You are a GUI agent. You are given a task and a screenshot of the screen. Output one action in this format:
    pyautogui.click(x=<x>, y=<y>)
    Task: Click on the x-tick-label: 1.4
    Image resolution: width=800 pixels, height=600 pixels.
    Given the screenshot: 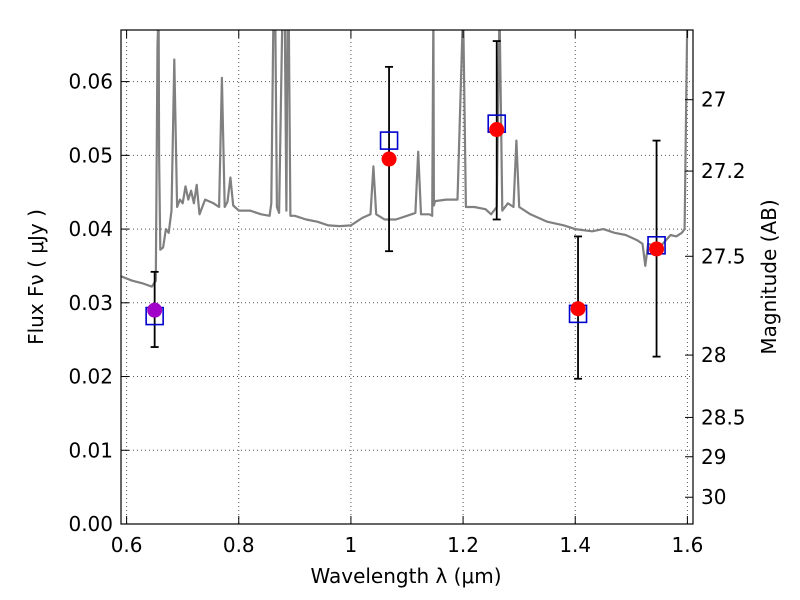 What is the action you would take?
    pyautogui.click(x=575, y=545)
    